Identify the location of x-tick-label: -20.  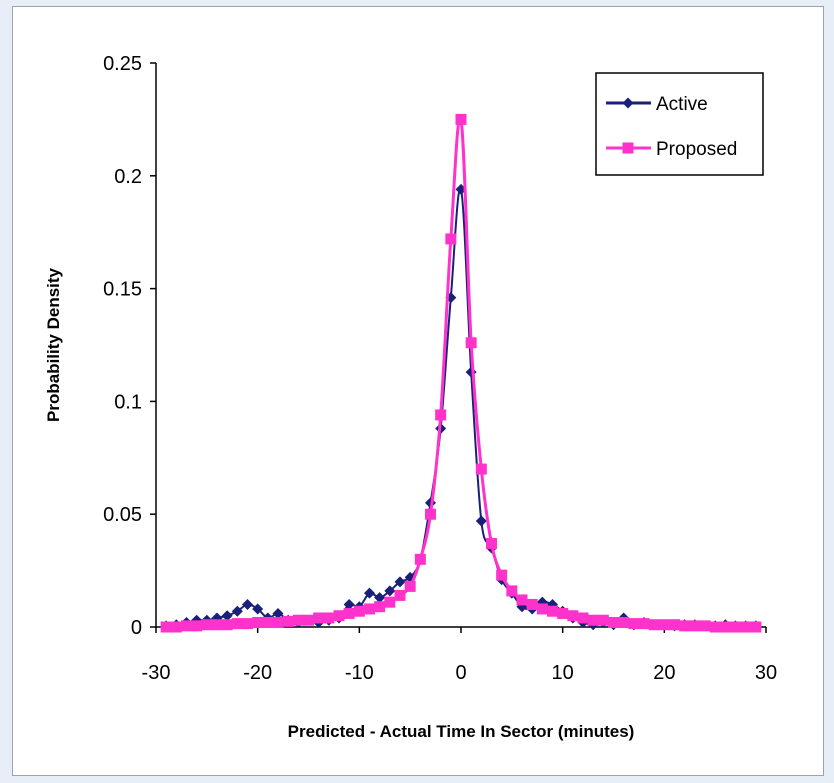
(257, 673).